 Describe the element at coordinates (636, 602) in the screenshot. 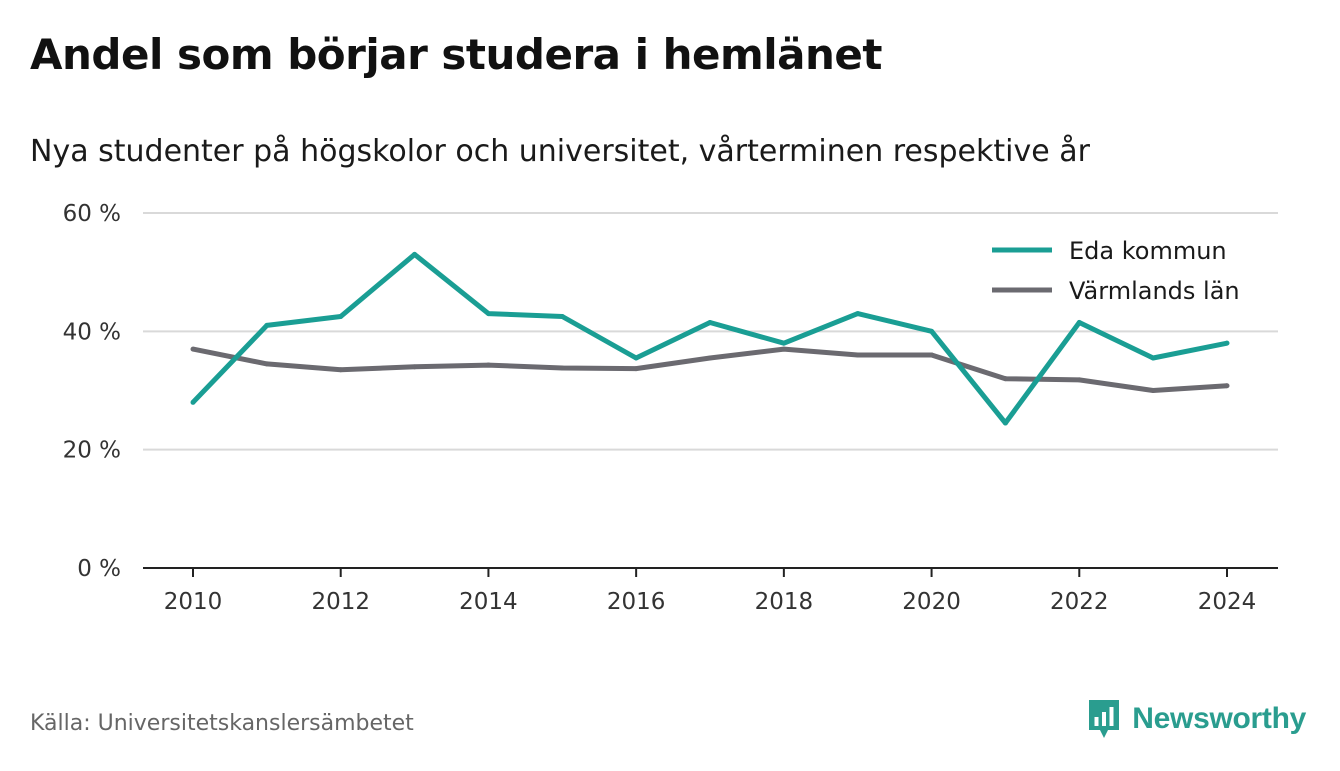

I see `x-tick-label: 2016` at that location.